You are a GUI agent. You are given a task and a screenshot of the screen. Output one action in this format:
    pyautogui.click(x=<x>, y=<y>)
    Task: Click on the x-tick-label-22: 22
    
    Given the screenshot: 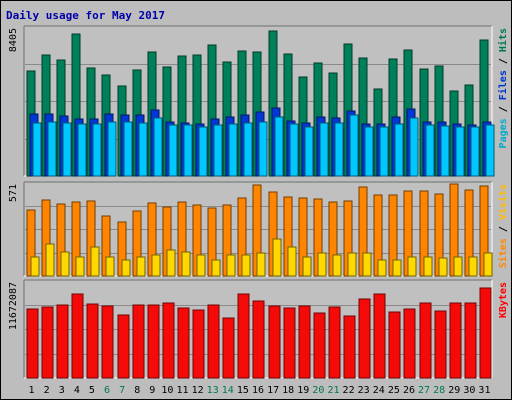 What is the action you would take?
    pyautogui.click(x=349, y=390)
    